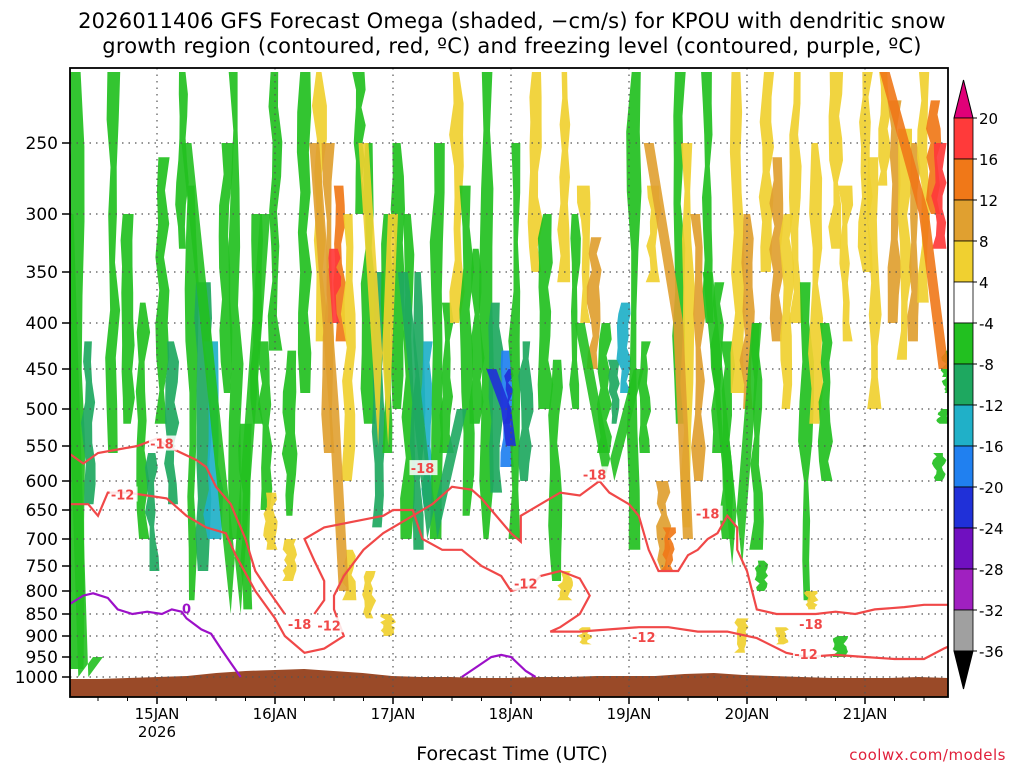 The height and width of the screenshot is (768, 1024). Describe the element at coordinates (512, 754) in the screenshot. I see `x-axis-label: Forecast Time (UTC)` at that location.